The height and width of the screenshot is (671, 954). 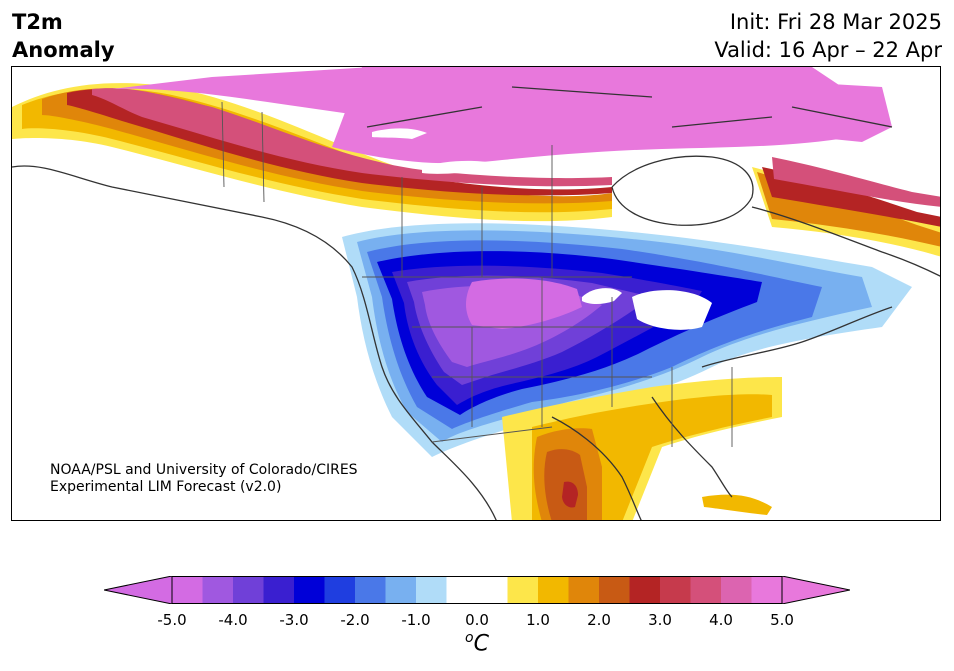 I want to click on colorbar-tick-label: 4.0, so click(x=721, y=620).